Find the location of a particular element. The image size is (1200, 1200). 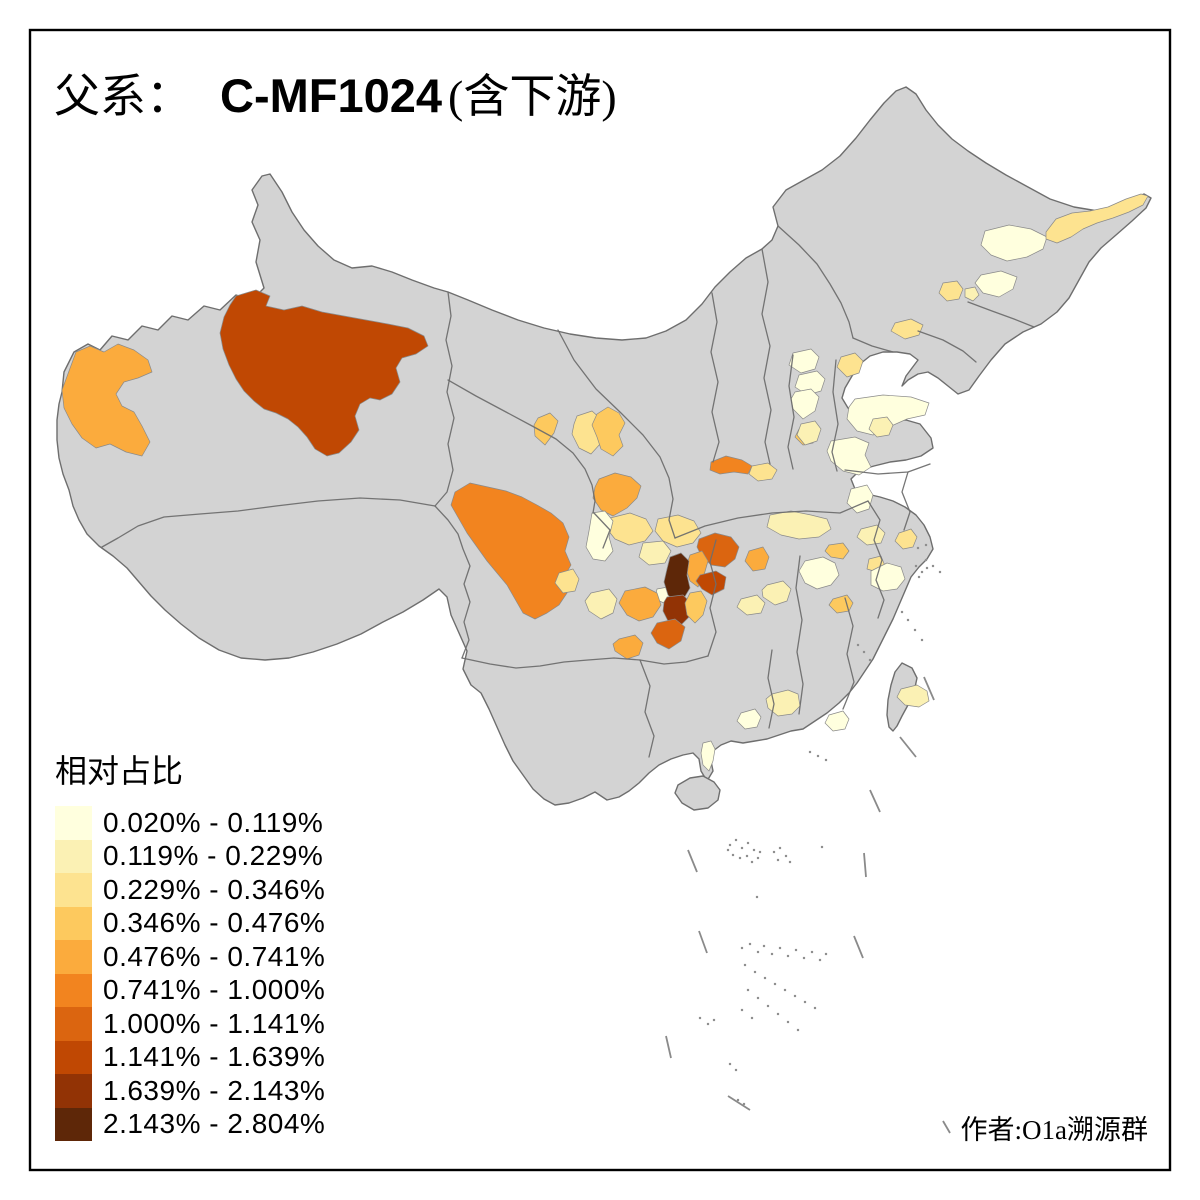

legend-label: 1.639% - 2.143% is located at coordinates (214, 1090).